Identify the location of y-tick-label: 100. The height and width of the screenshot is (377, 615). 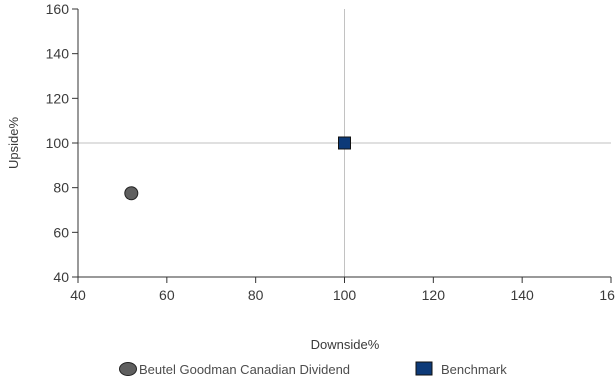
(58, 143).